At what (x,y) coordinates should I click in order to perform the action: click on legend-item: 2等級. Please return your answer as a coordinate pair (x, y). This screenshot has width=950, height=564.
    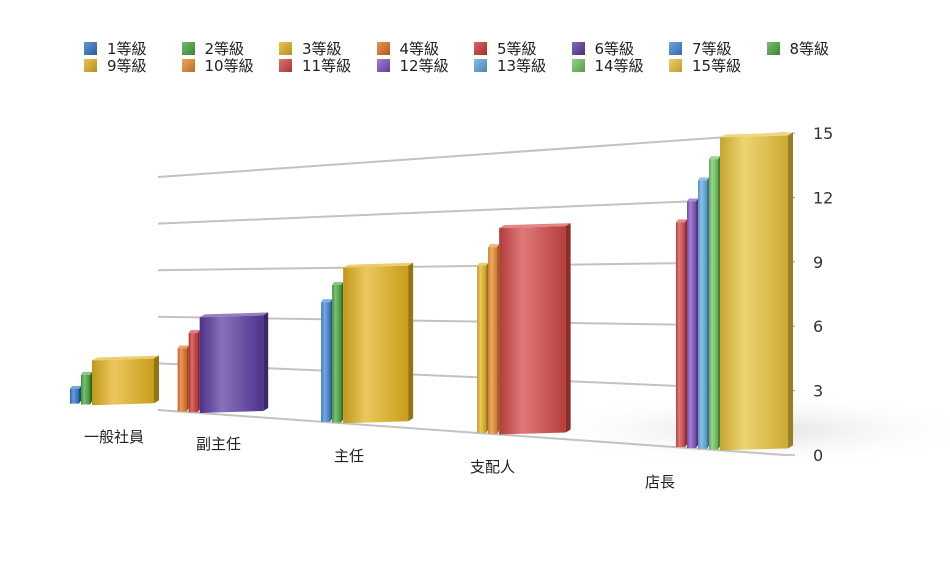
    Looking at the image, I should click on (213, 48).